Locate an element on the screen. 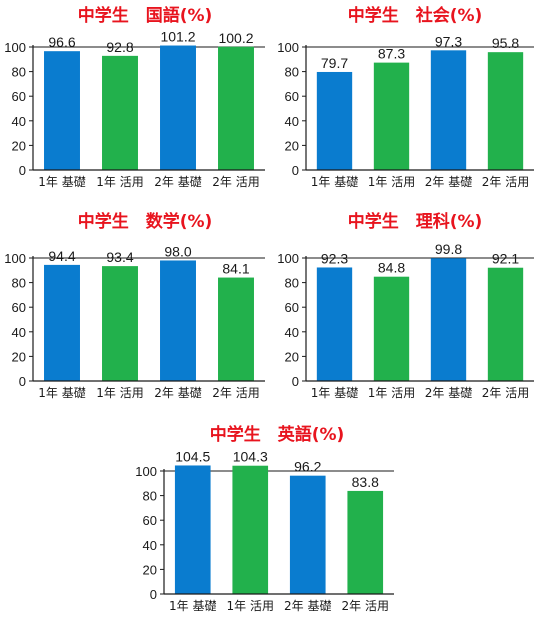  data-label: 93.4 is located at coordinates (119, 257).